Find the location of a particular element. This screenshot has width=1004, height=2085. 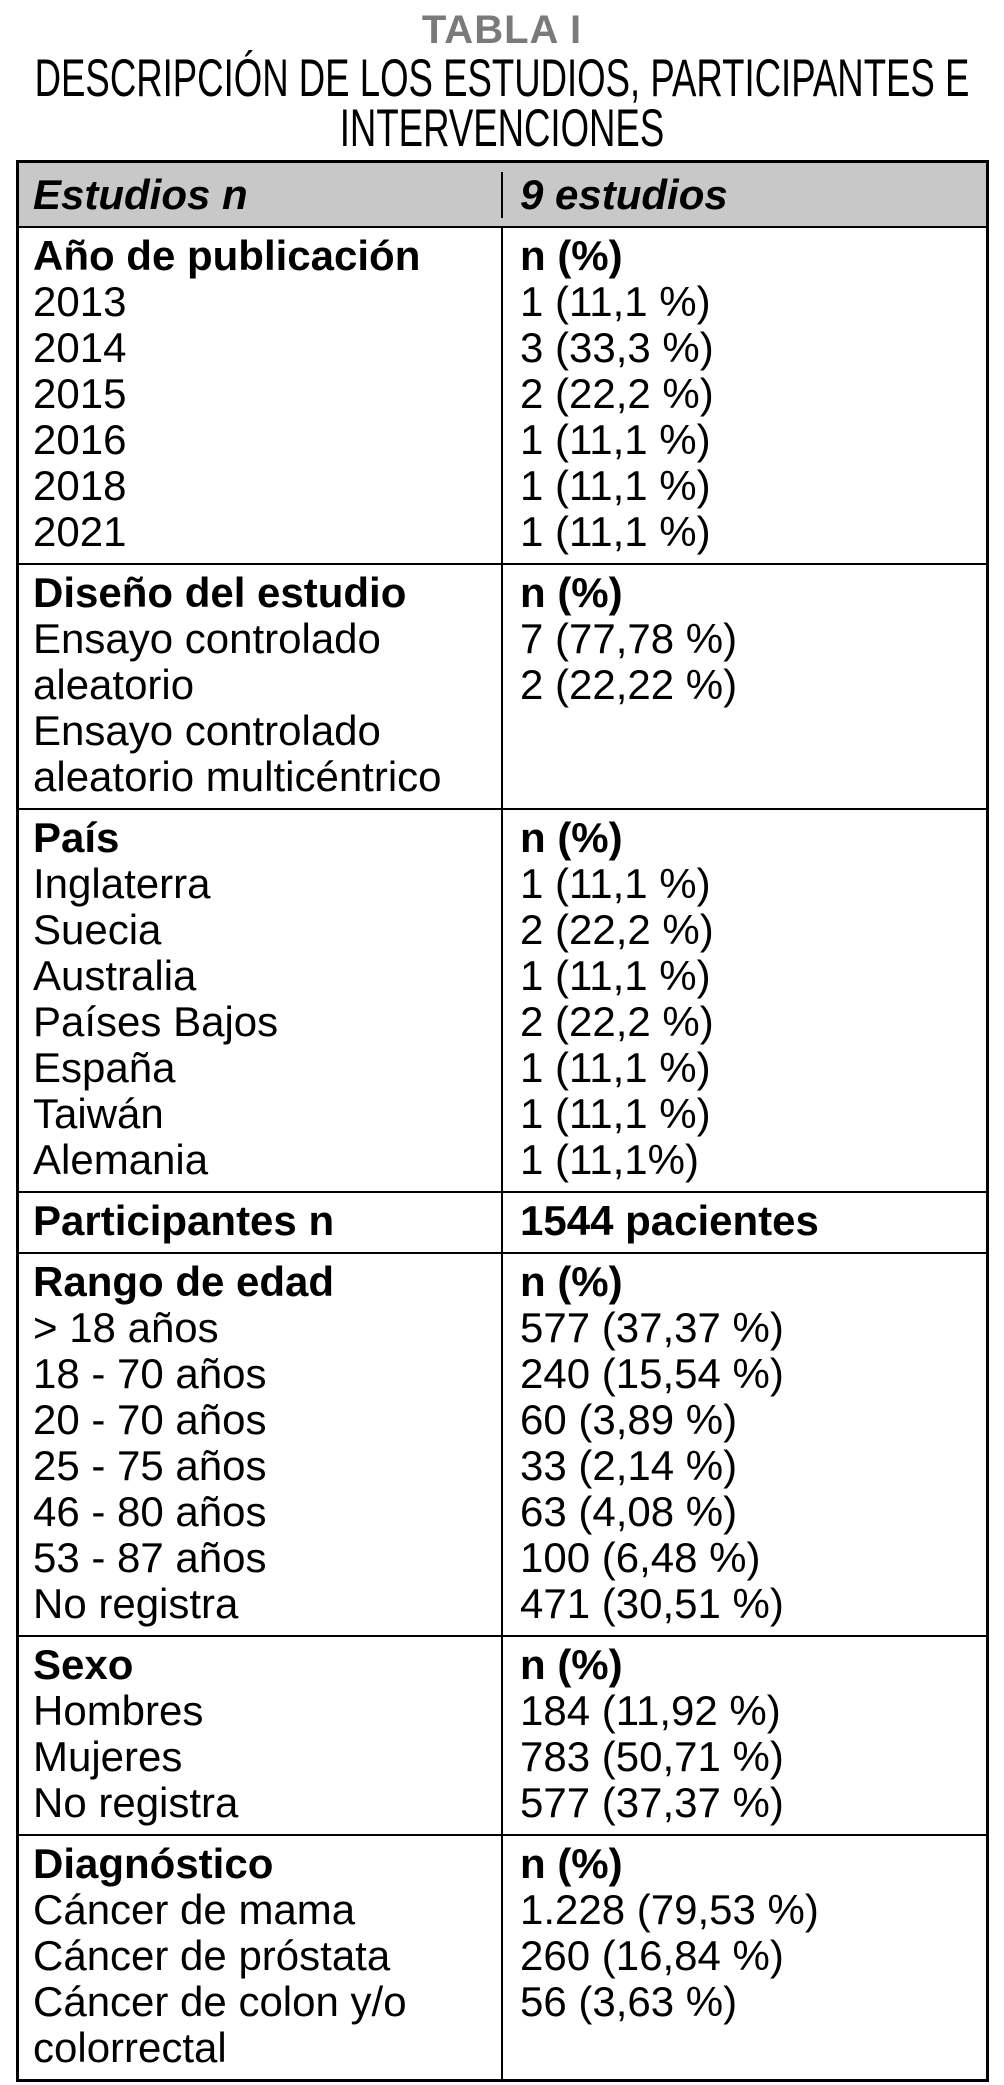

sexo-right-line: n (%) is located at coordinates (571, 1664).